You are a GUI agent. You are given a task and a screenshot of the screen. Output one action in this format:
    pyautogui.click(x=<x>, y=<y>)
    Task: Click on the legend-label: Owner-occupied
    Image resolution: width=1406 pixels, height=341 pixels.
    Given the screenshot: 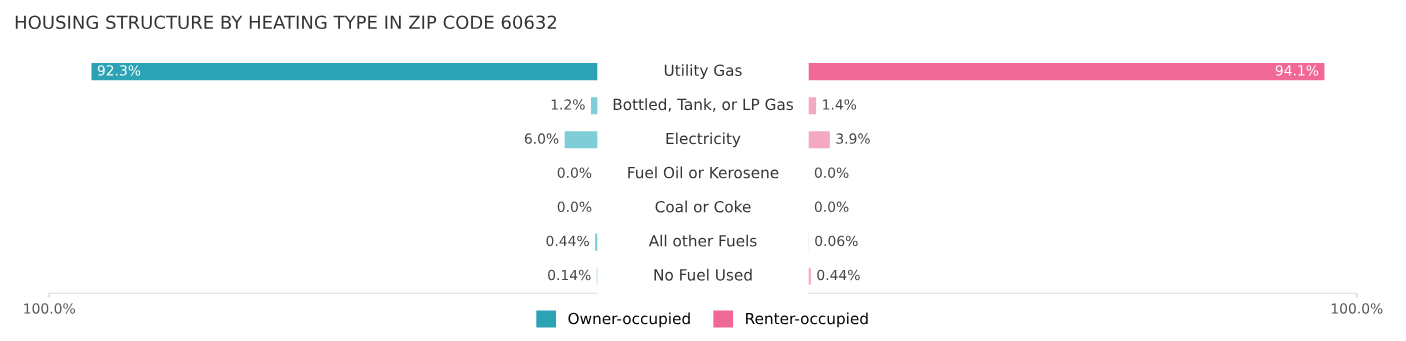 What is the action you would take?
    pyautogui.click(x=629, y=320)
    